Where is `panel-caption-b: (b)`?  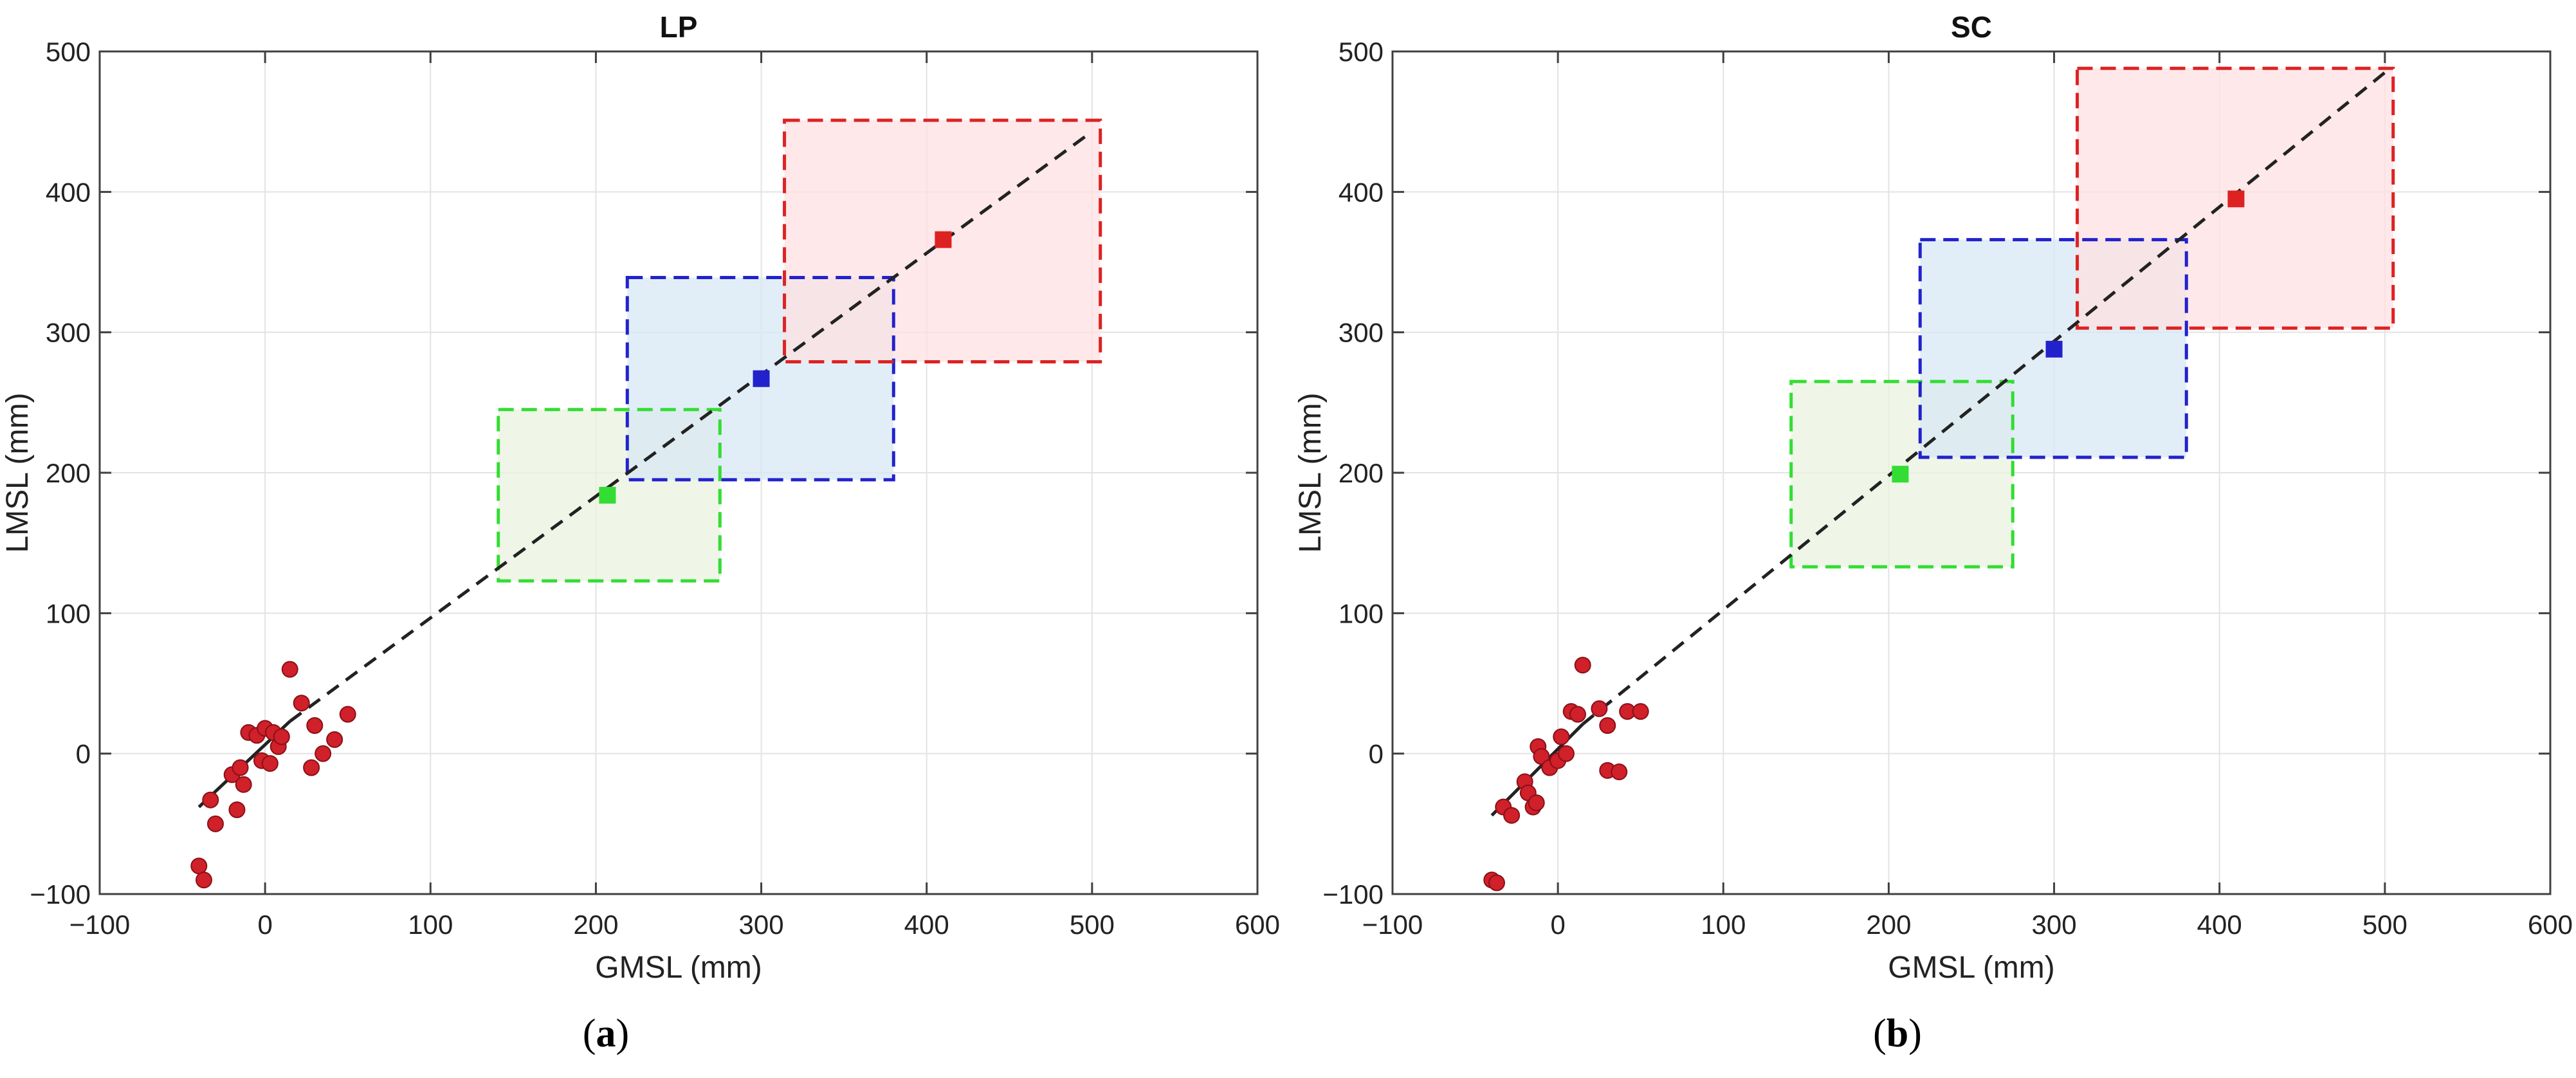
panel-caption-b: (b) is located at coordinates (1897, 1033).